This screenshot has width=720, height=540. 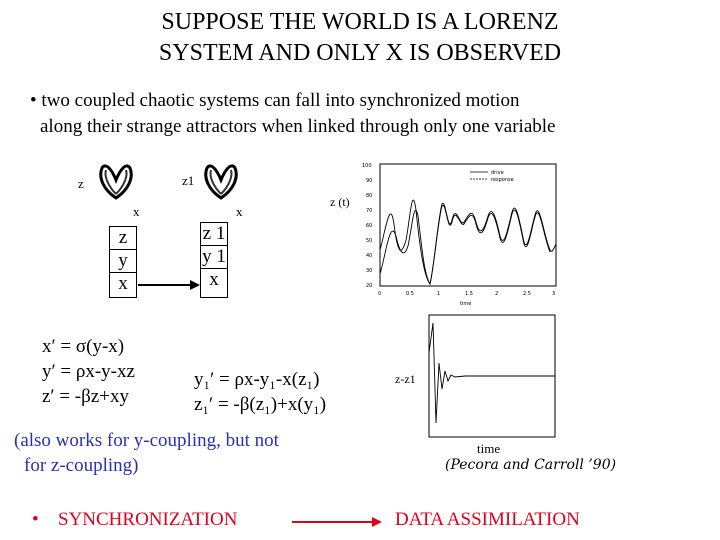 What do you see at coordinates (81, 465) in the screenshot?
I see `coupling-note-line-2: for z-coupling)` at bounding box center [81, 465].